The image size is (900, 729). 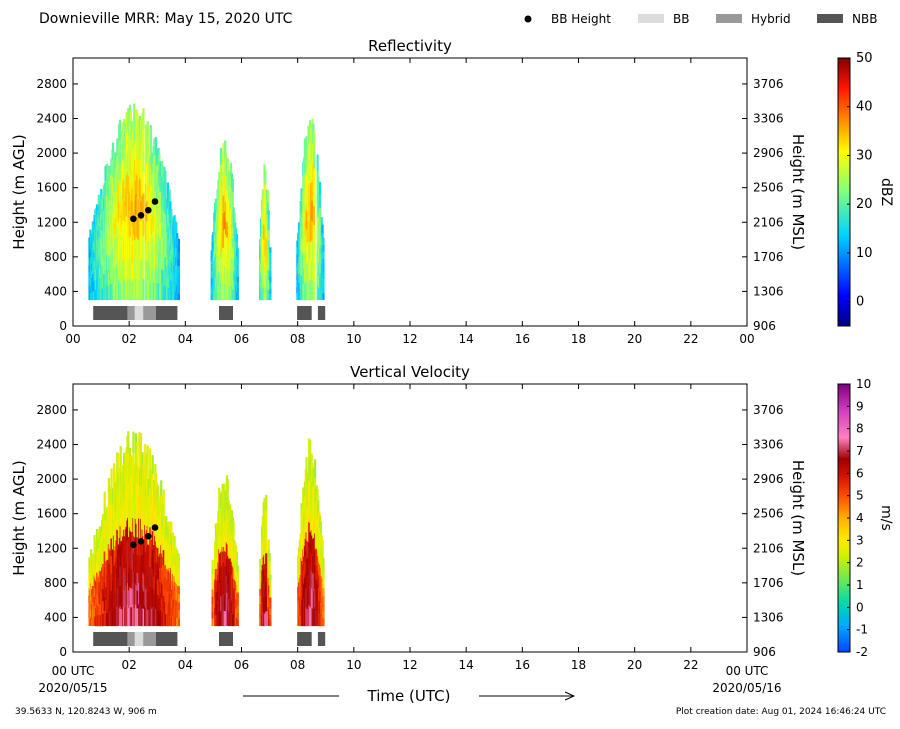 What do you see at coordinates (55, 291) in the screenshot?
I see `y-tick-label: 400` at bounding box center [55, 291].